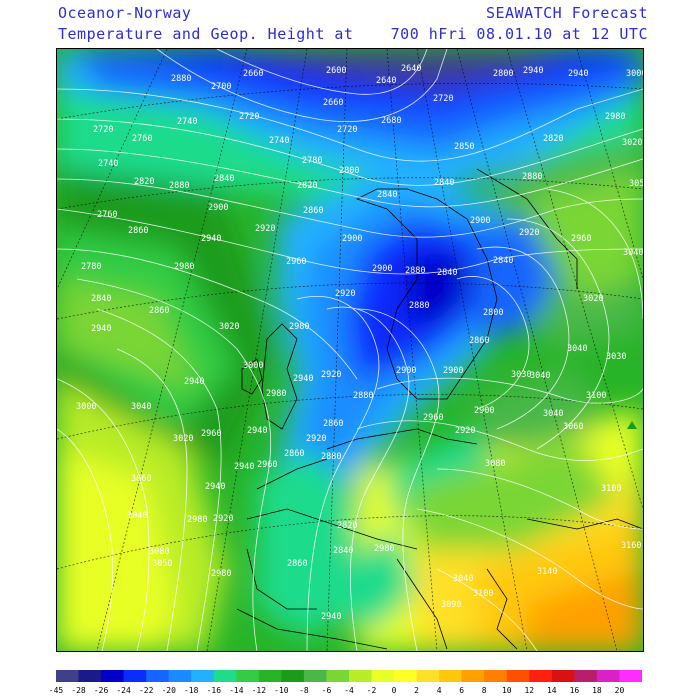 This screenshot has width=700, height=700. What do you see at coordinates (631, 546) in the screenshot?
I see `contour-label: 3160` at bounding box center [631, 546].